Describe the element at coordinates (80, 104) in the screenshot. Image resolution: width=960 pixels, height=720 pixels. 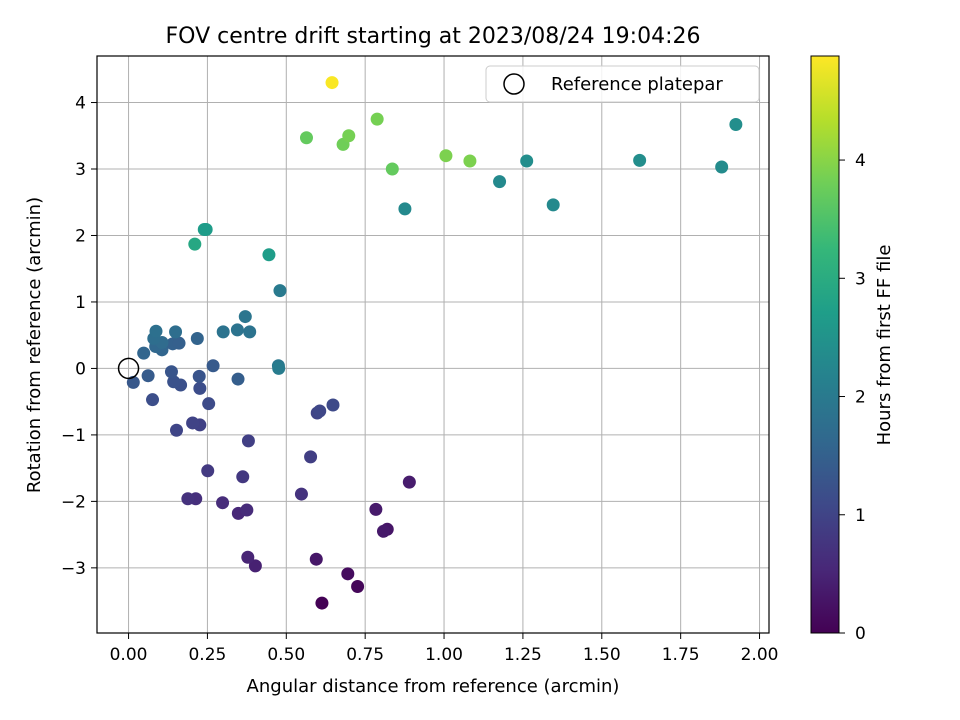
I see `y-tick-label: 4` at that location.